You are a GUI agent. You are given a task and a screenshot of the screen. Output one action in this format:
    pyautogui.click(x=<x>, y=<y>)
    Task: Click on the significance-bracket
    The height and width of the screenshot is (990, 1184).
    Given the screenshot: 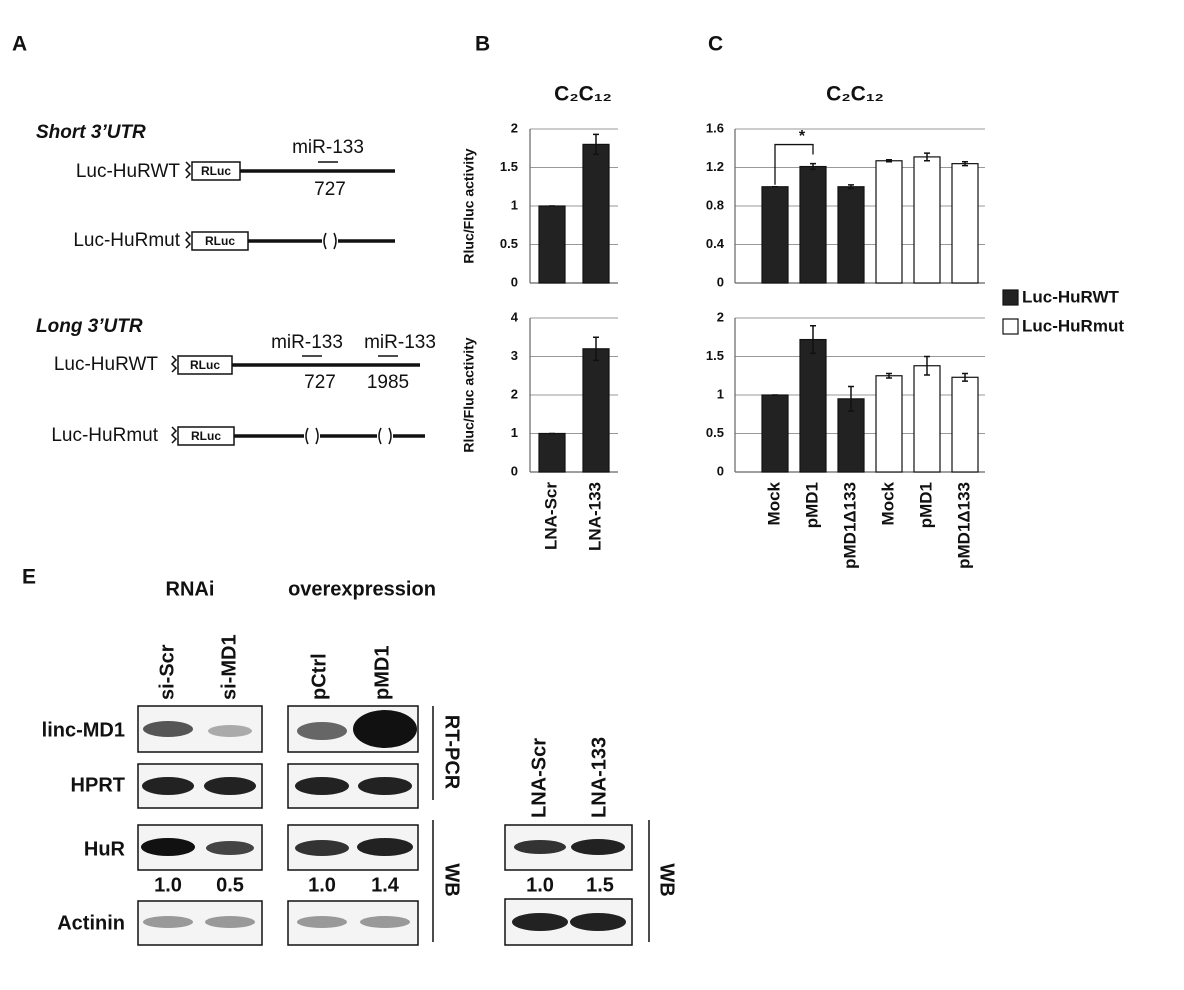 What is the action you would take?
    pyautogui.click(x=794, y=164)
    